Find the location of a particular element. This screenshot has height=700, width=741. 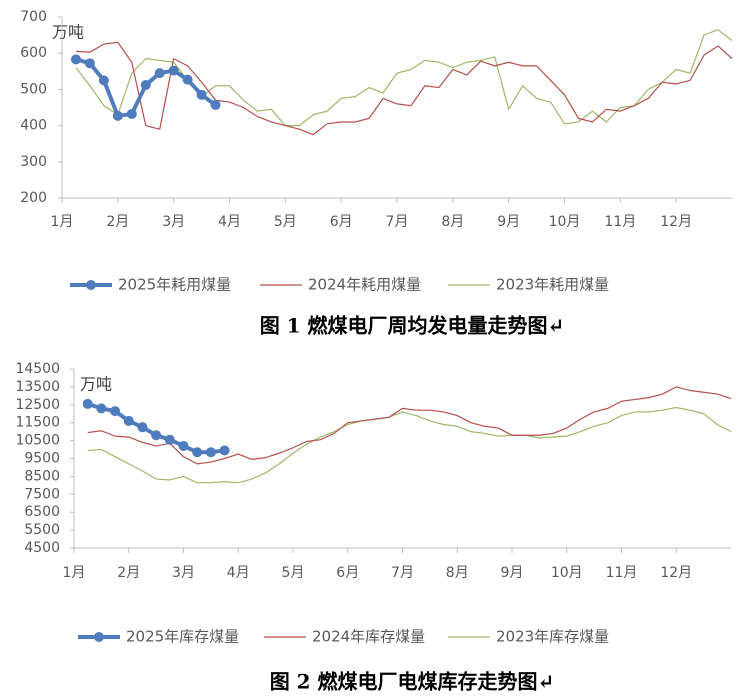

y-tick-label: 600 is located at coordinates (33, 53).